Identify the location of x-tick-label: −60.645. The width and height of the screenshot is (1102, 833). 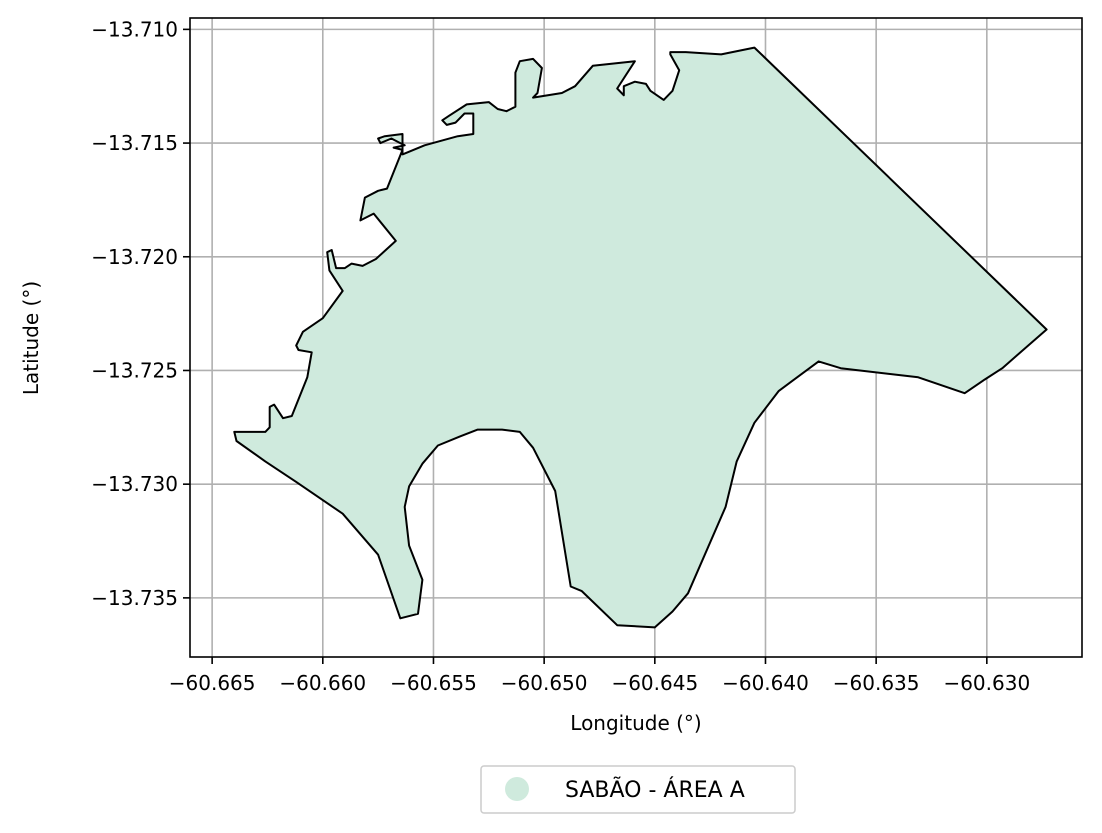
(654, 683).